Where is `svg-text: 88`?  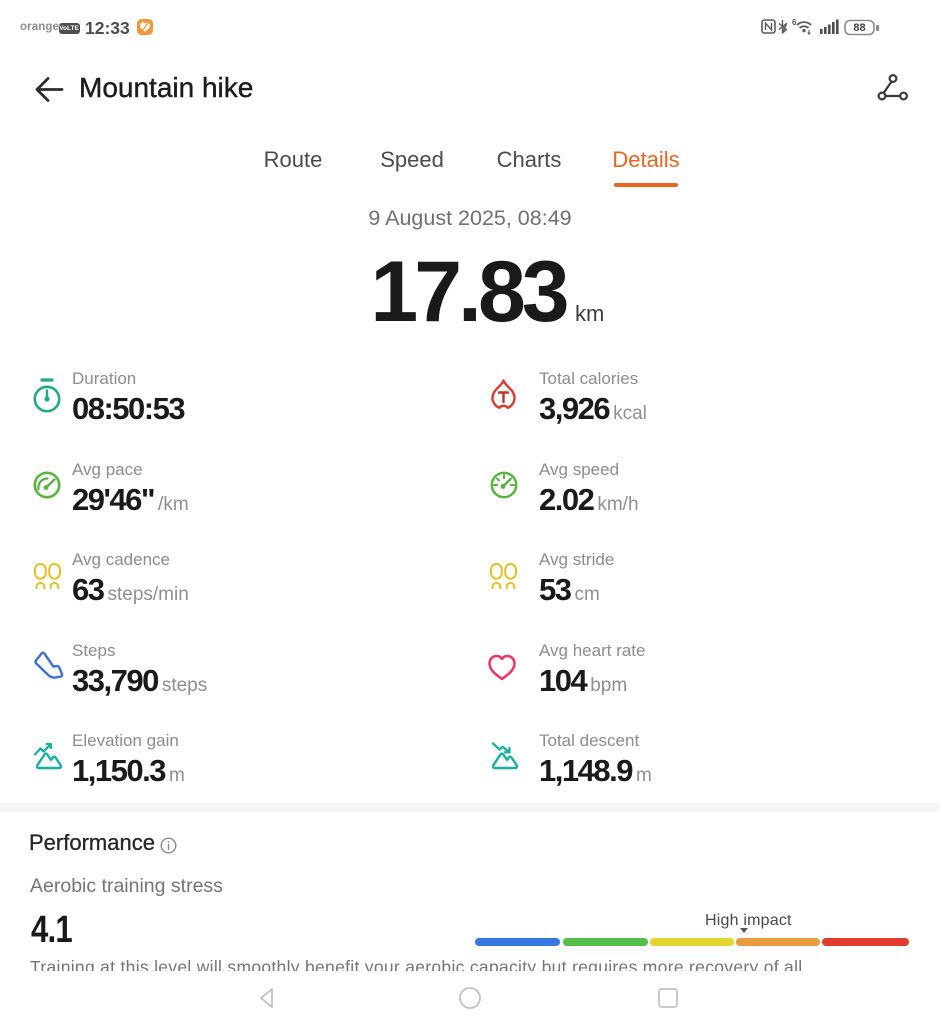 svg-text: 88 is located at coordinates (859, 28).